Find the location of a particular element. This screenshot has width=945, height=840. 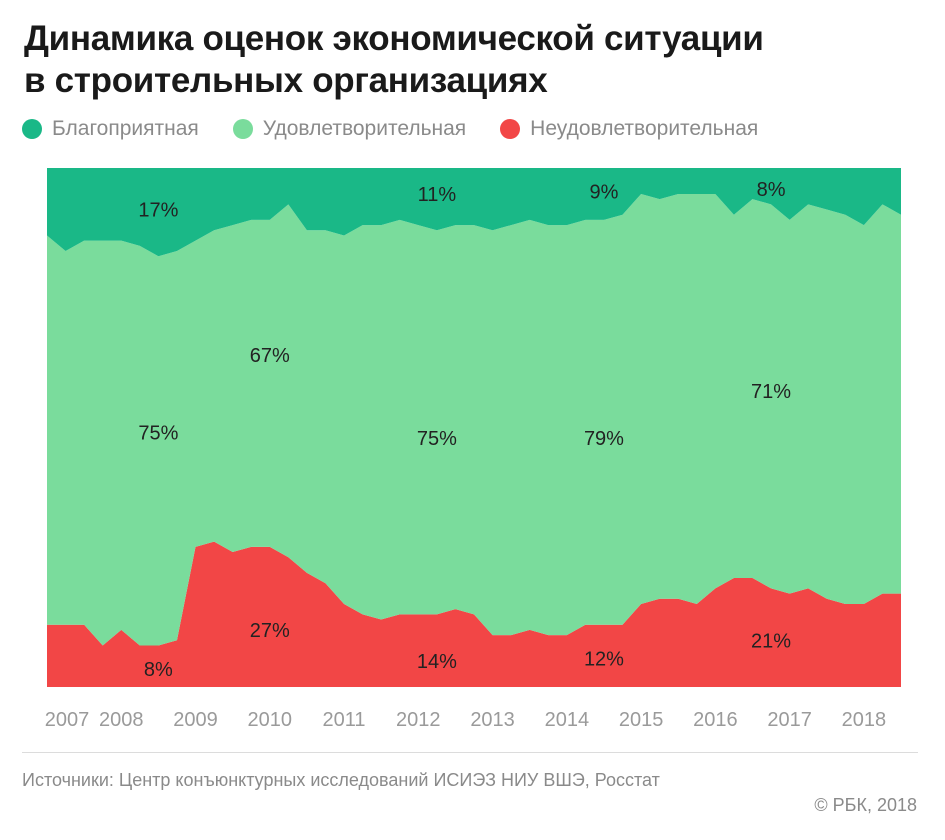

chart-title-line-2: в строительных организациях is located at coordinates (286, 80).